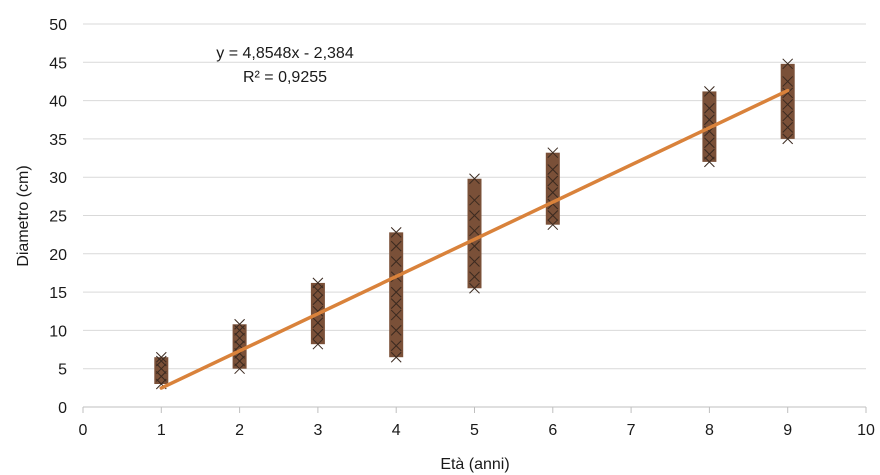  Describe the element at coordinates (239, 430) in the screenshot. I see `x-tick-label: 2` at that location.